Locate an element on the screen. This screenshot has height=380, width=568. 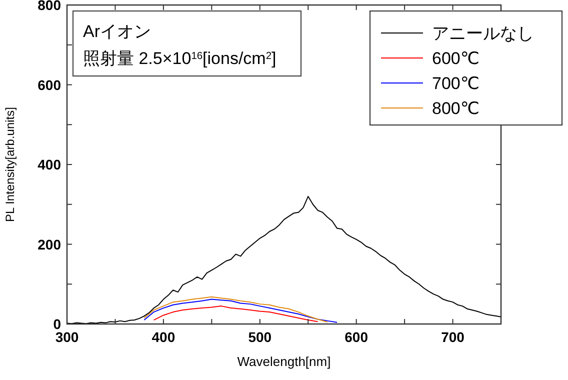
annotation: 照射量 2.5×10$^{16}$[ions/cm$^{2}$] is located at coordinates (179, 58).